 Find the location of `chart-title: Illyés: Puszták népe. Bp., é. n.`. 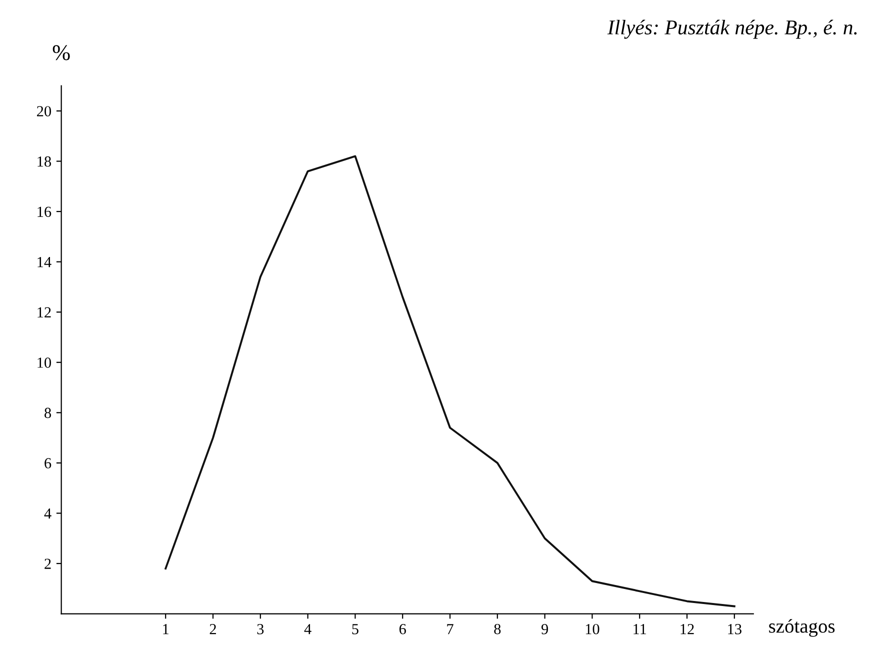

chart-title: Illyés: Puszták népe. Bp., é. n. is located at coordinates (732, 29).